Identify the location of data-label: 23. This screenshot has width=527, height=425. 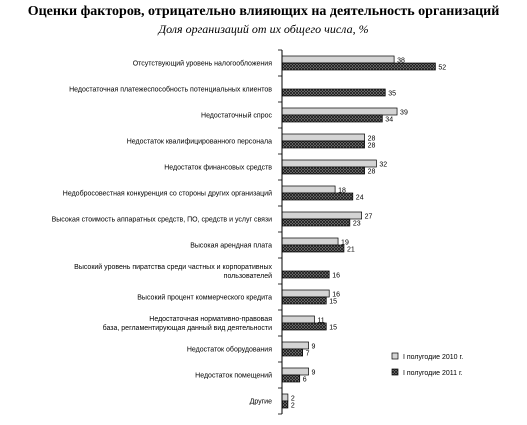
(357, 224).